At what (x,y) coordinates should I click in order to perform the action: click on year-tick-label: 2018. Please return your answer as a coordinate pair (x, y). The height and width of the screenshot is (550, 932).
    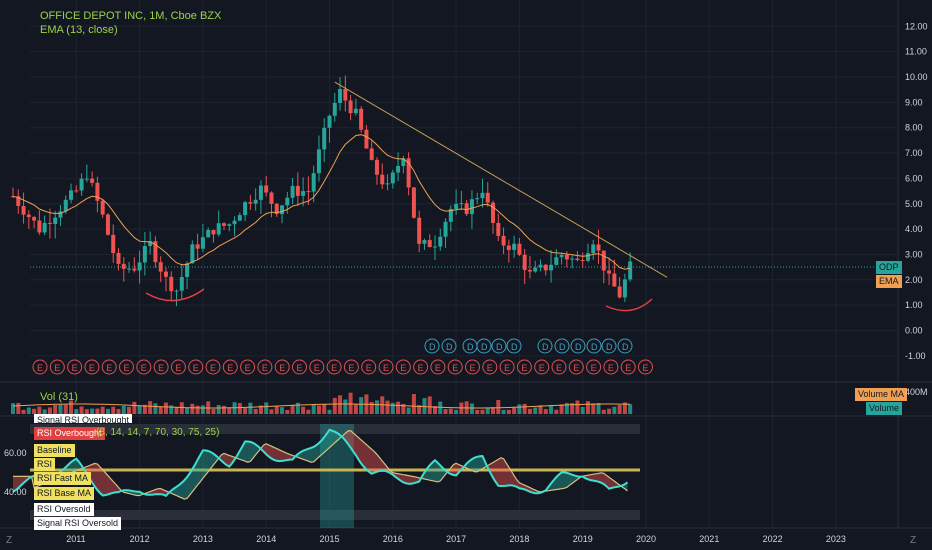
    Looking at the image, I should click on (519, 539).